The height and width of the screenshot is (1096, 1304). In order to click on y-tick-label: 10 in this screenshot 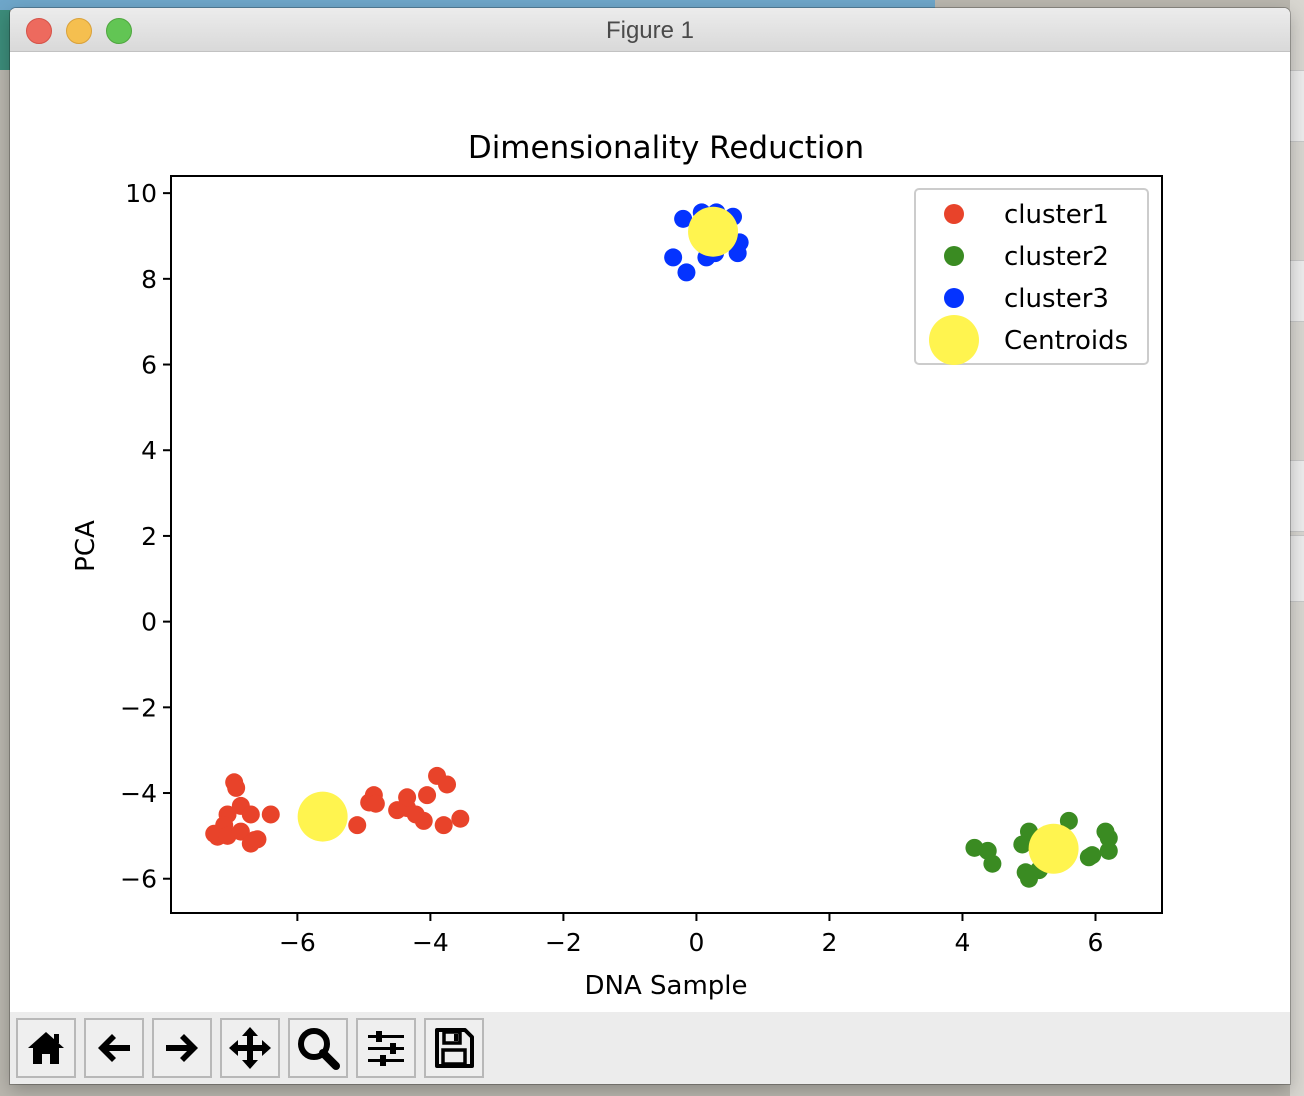, I will do `click(141, 193)`.